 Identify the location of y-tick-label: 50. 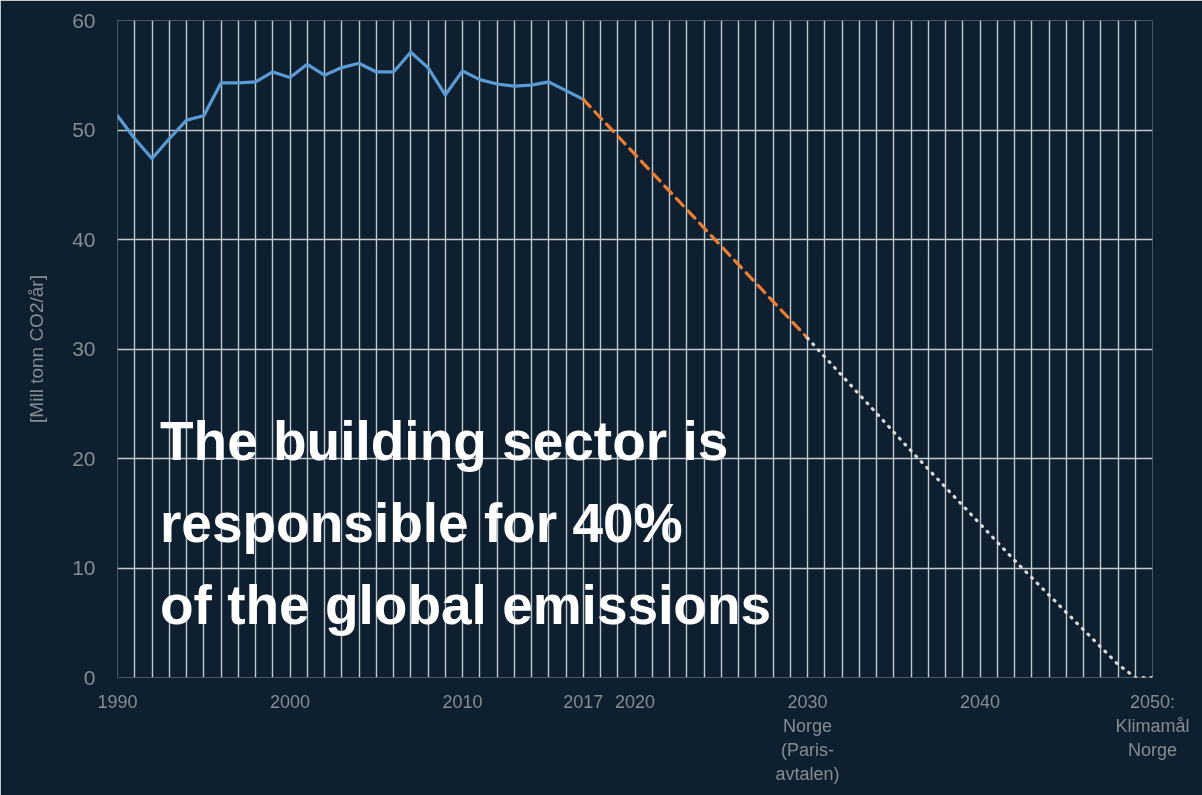
(84, 129).